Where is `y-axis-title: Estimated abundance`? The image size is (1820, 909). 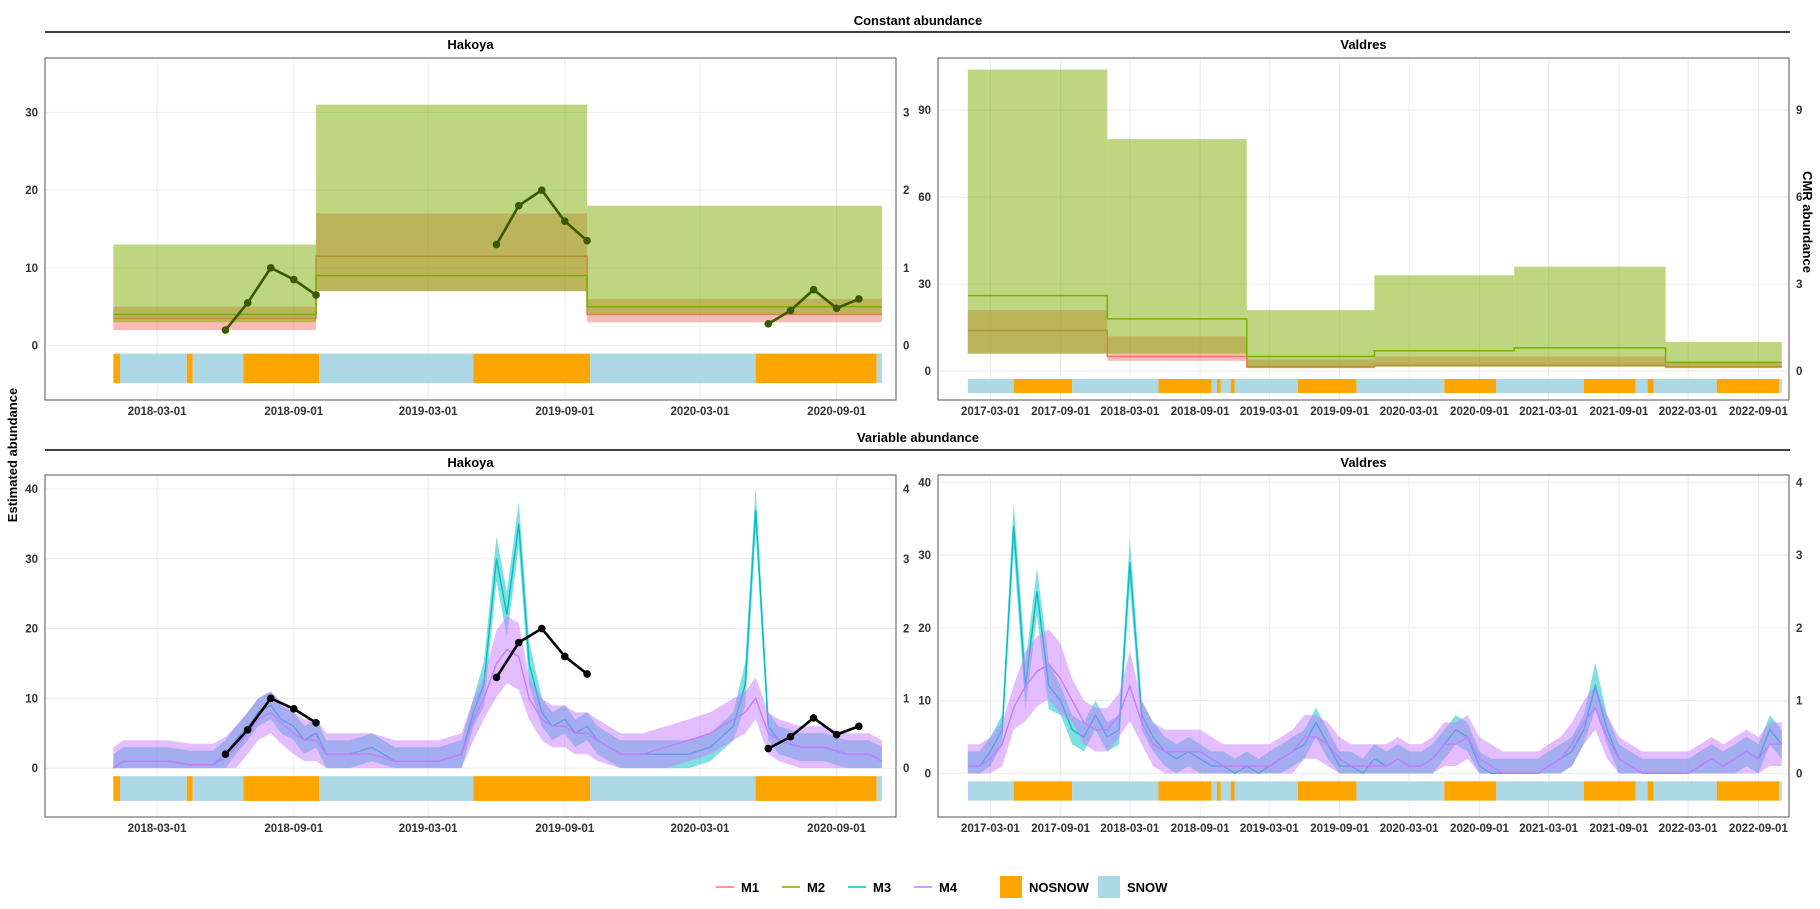 y-axis-title: Estimated abundance is located at coordinates (12, 455).